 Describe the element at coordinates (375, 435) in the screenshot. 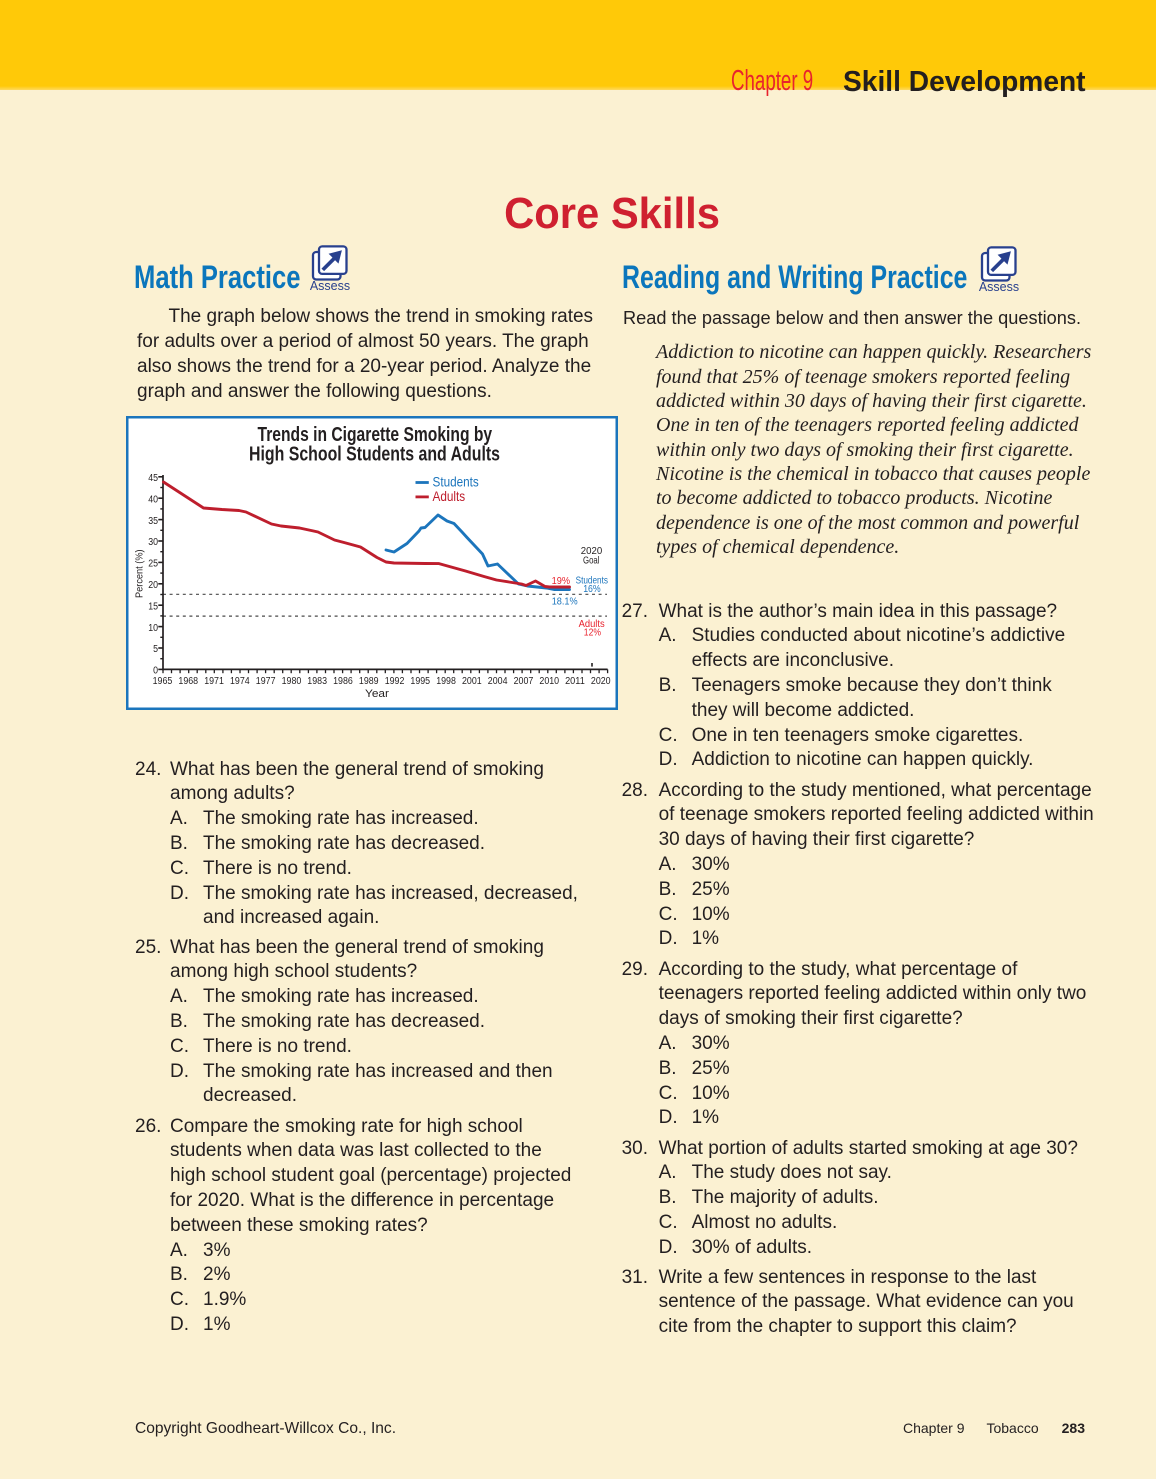

I see `svg-text: Trends in Cigarette Smoking by` at that location.